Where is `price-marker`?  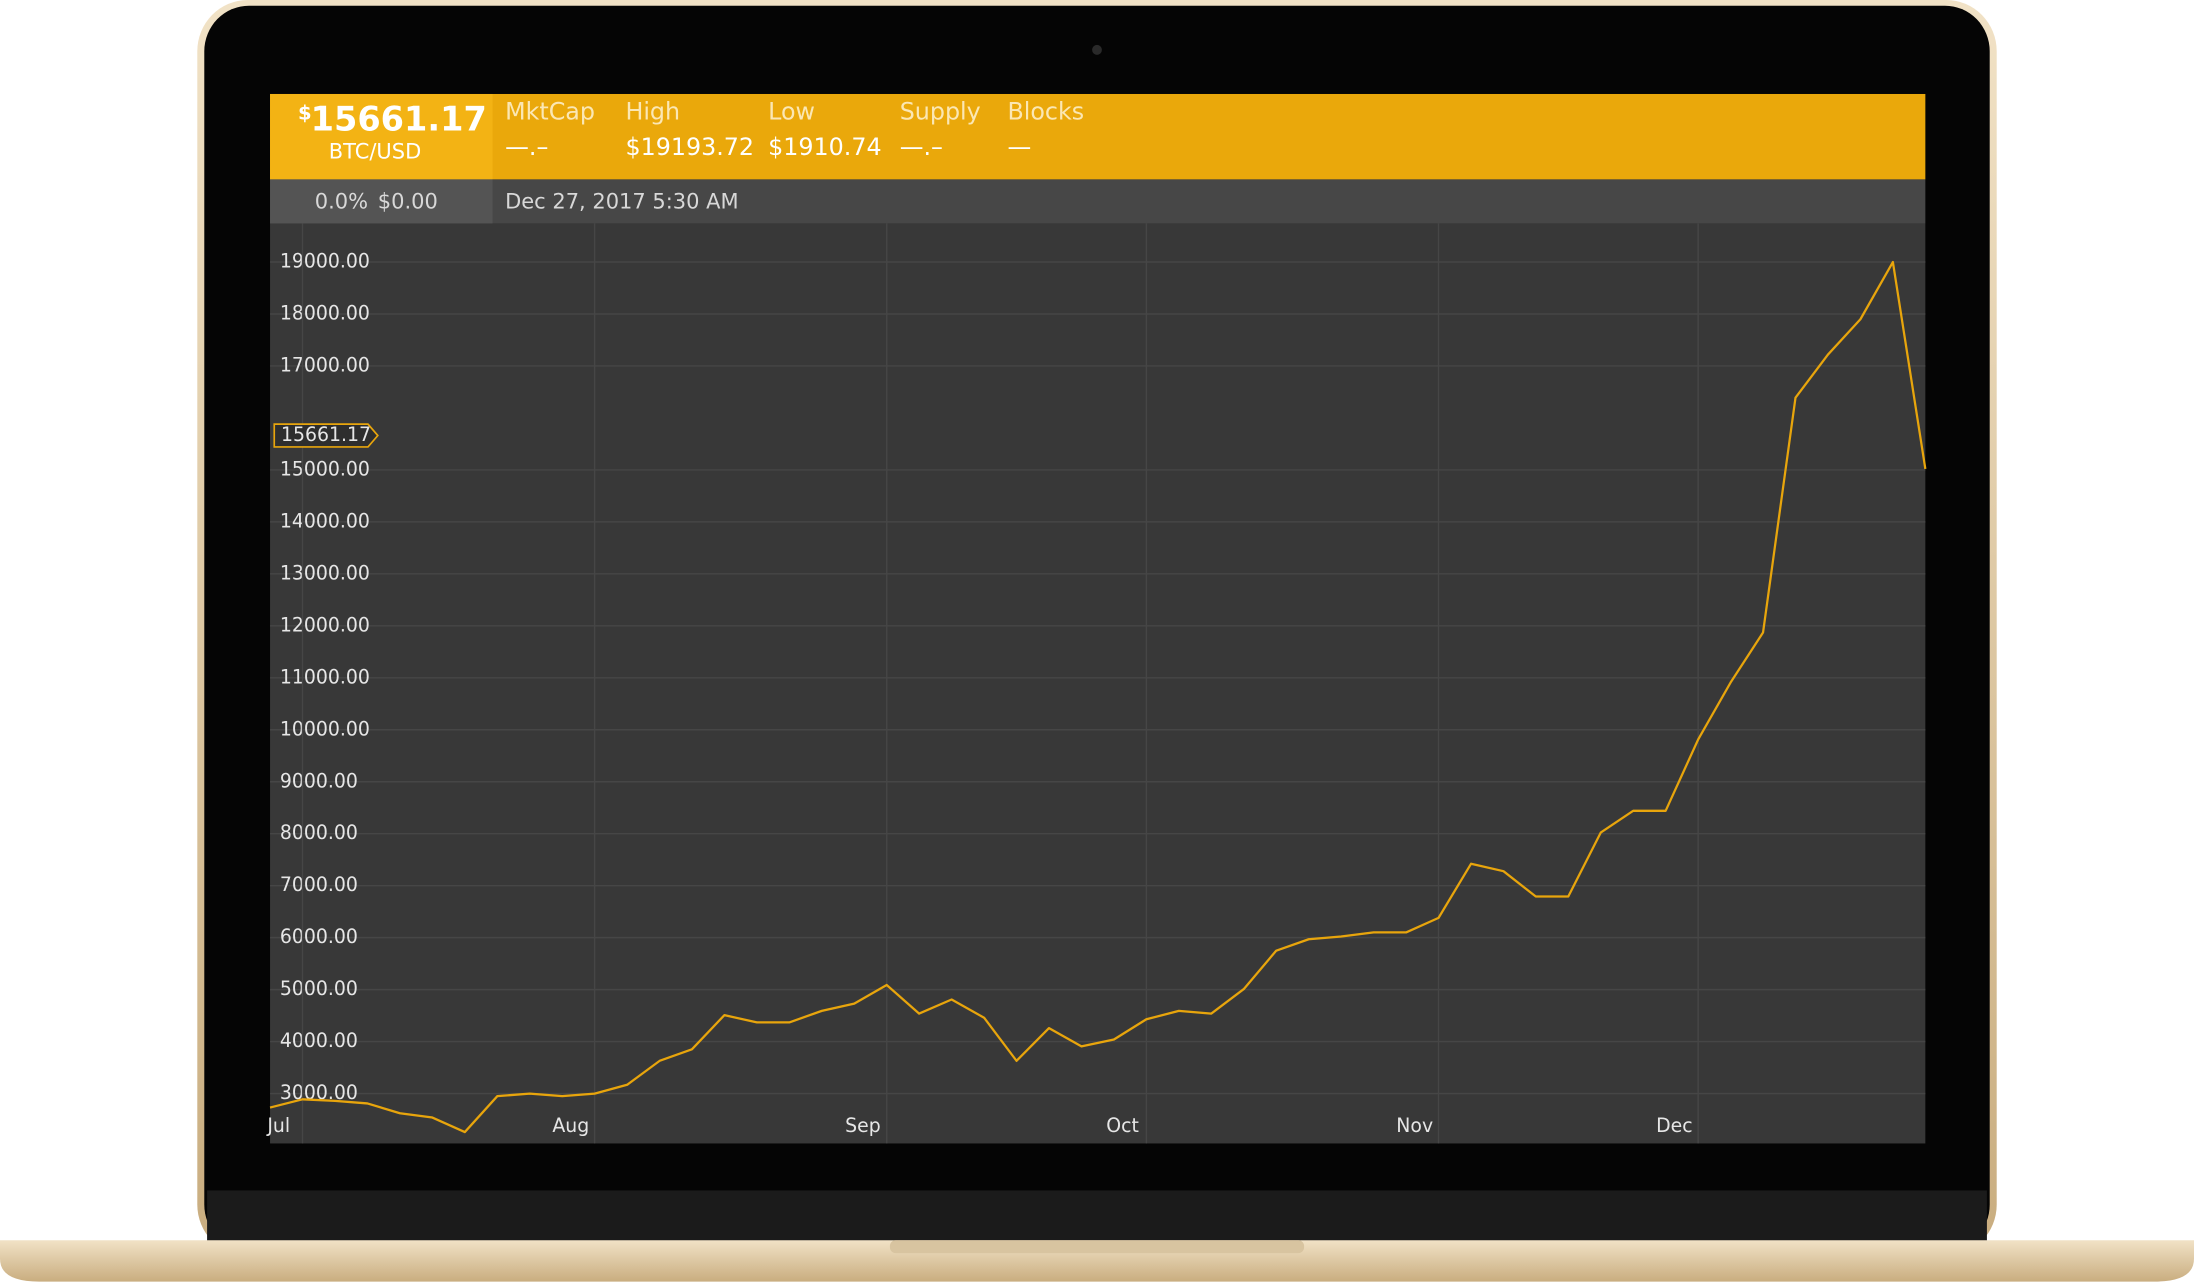
price-marker is located at coordinates (326, 435).